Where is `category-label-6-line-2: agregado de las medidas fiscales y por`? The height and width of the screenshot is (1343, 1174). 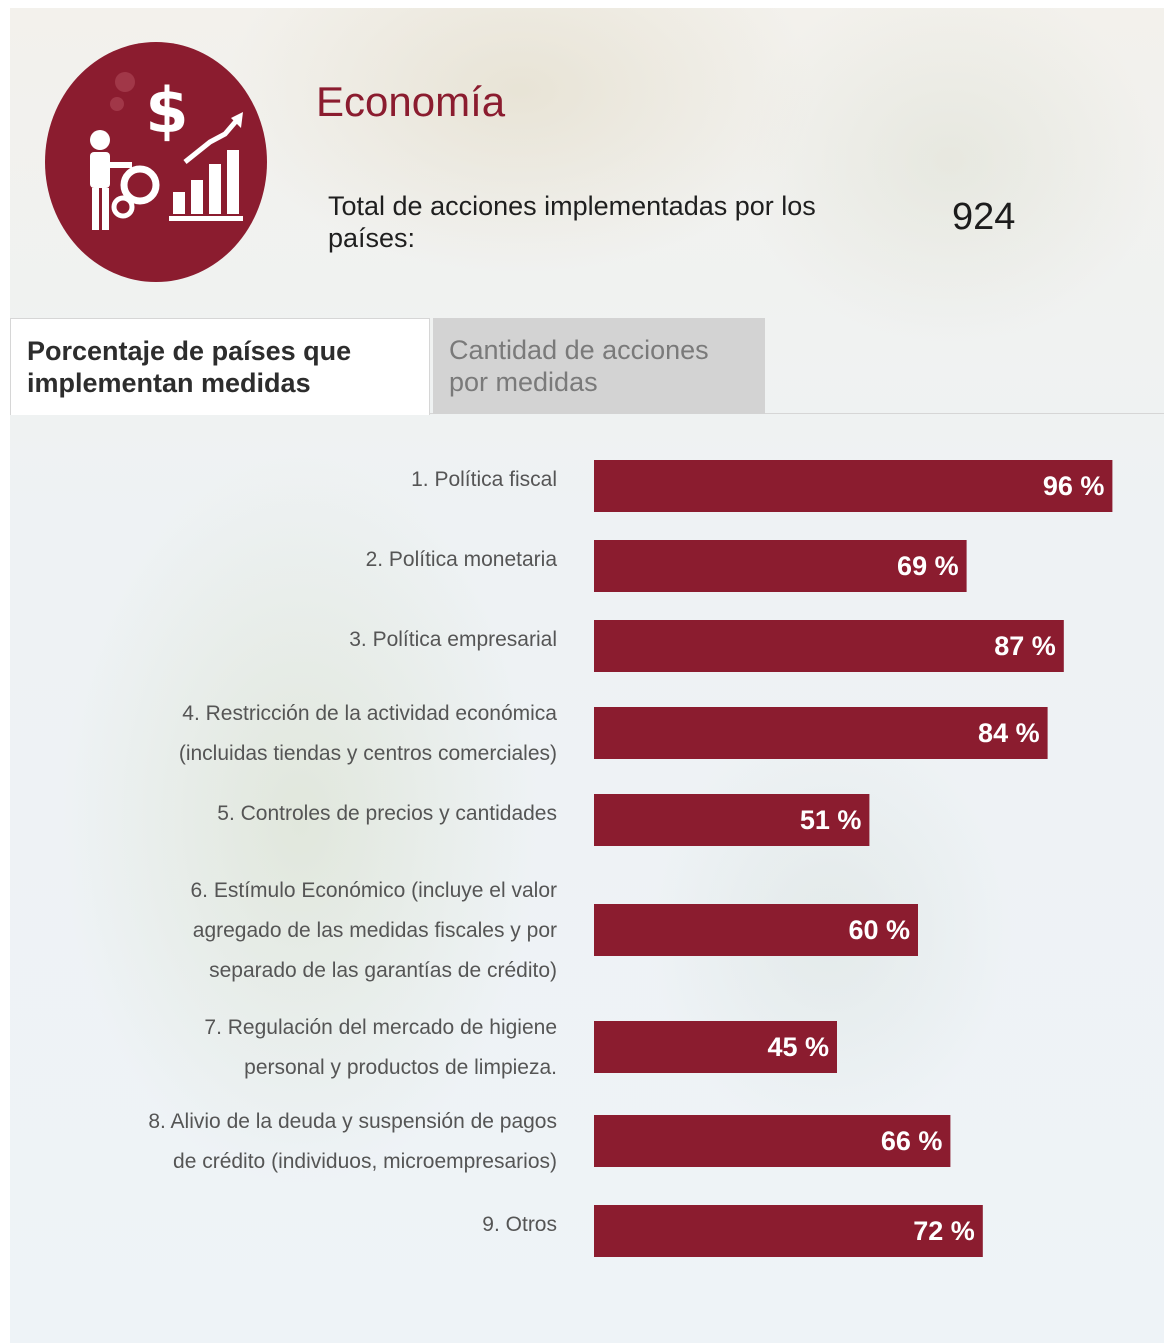 category-label-6-line-2: agregado de las medidas fiscales y por is located at coordinates (375, 930).